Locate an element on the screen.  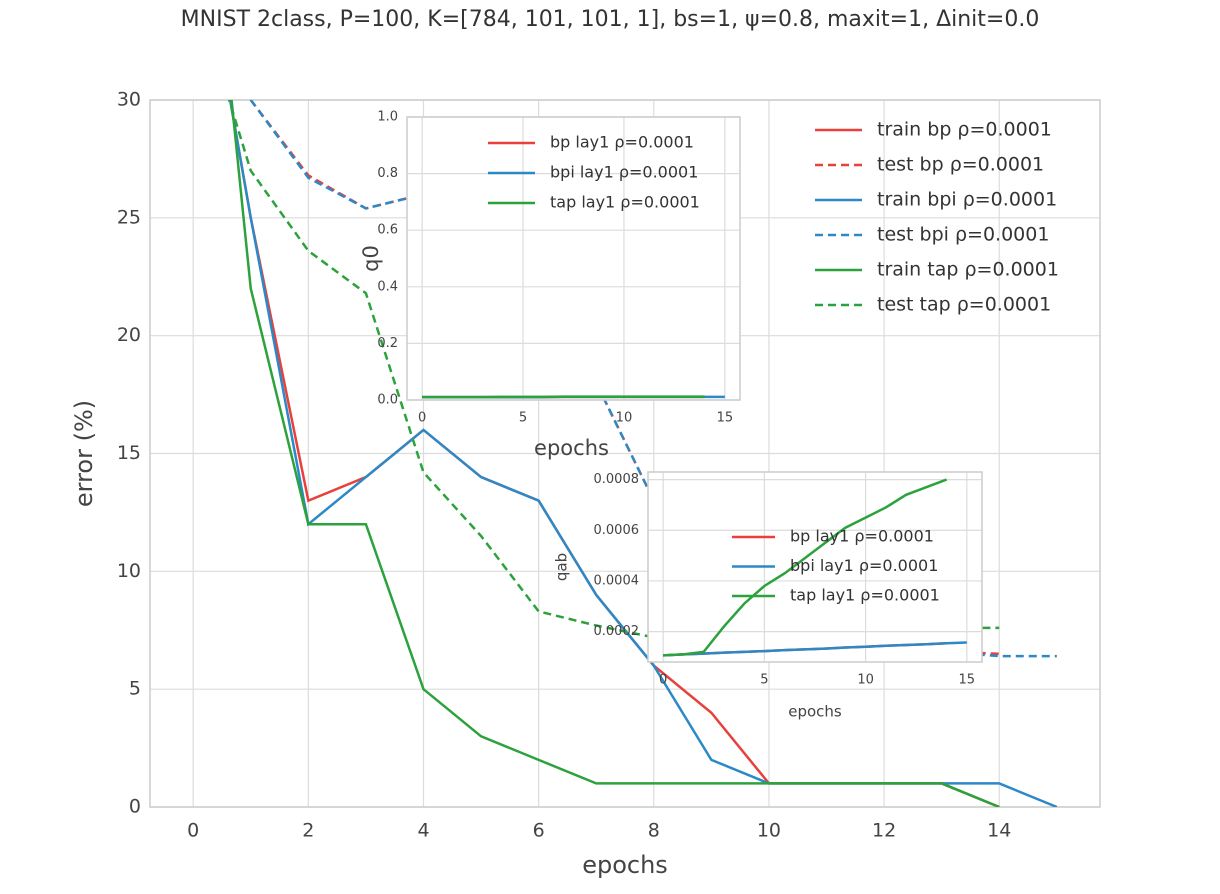
legend-label: test bpi ρ=0.0001 is located at coordinates (963, 235).